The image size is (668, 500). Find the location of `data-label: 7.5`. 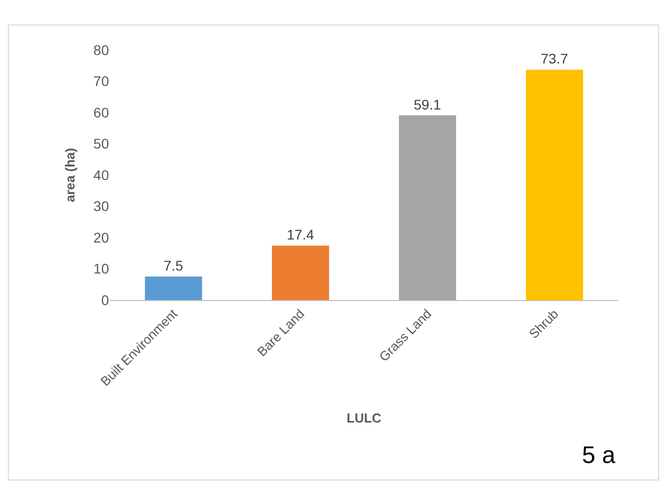

data-label: 7.5 is located at coordinates (174, 266).